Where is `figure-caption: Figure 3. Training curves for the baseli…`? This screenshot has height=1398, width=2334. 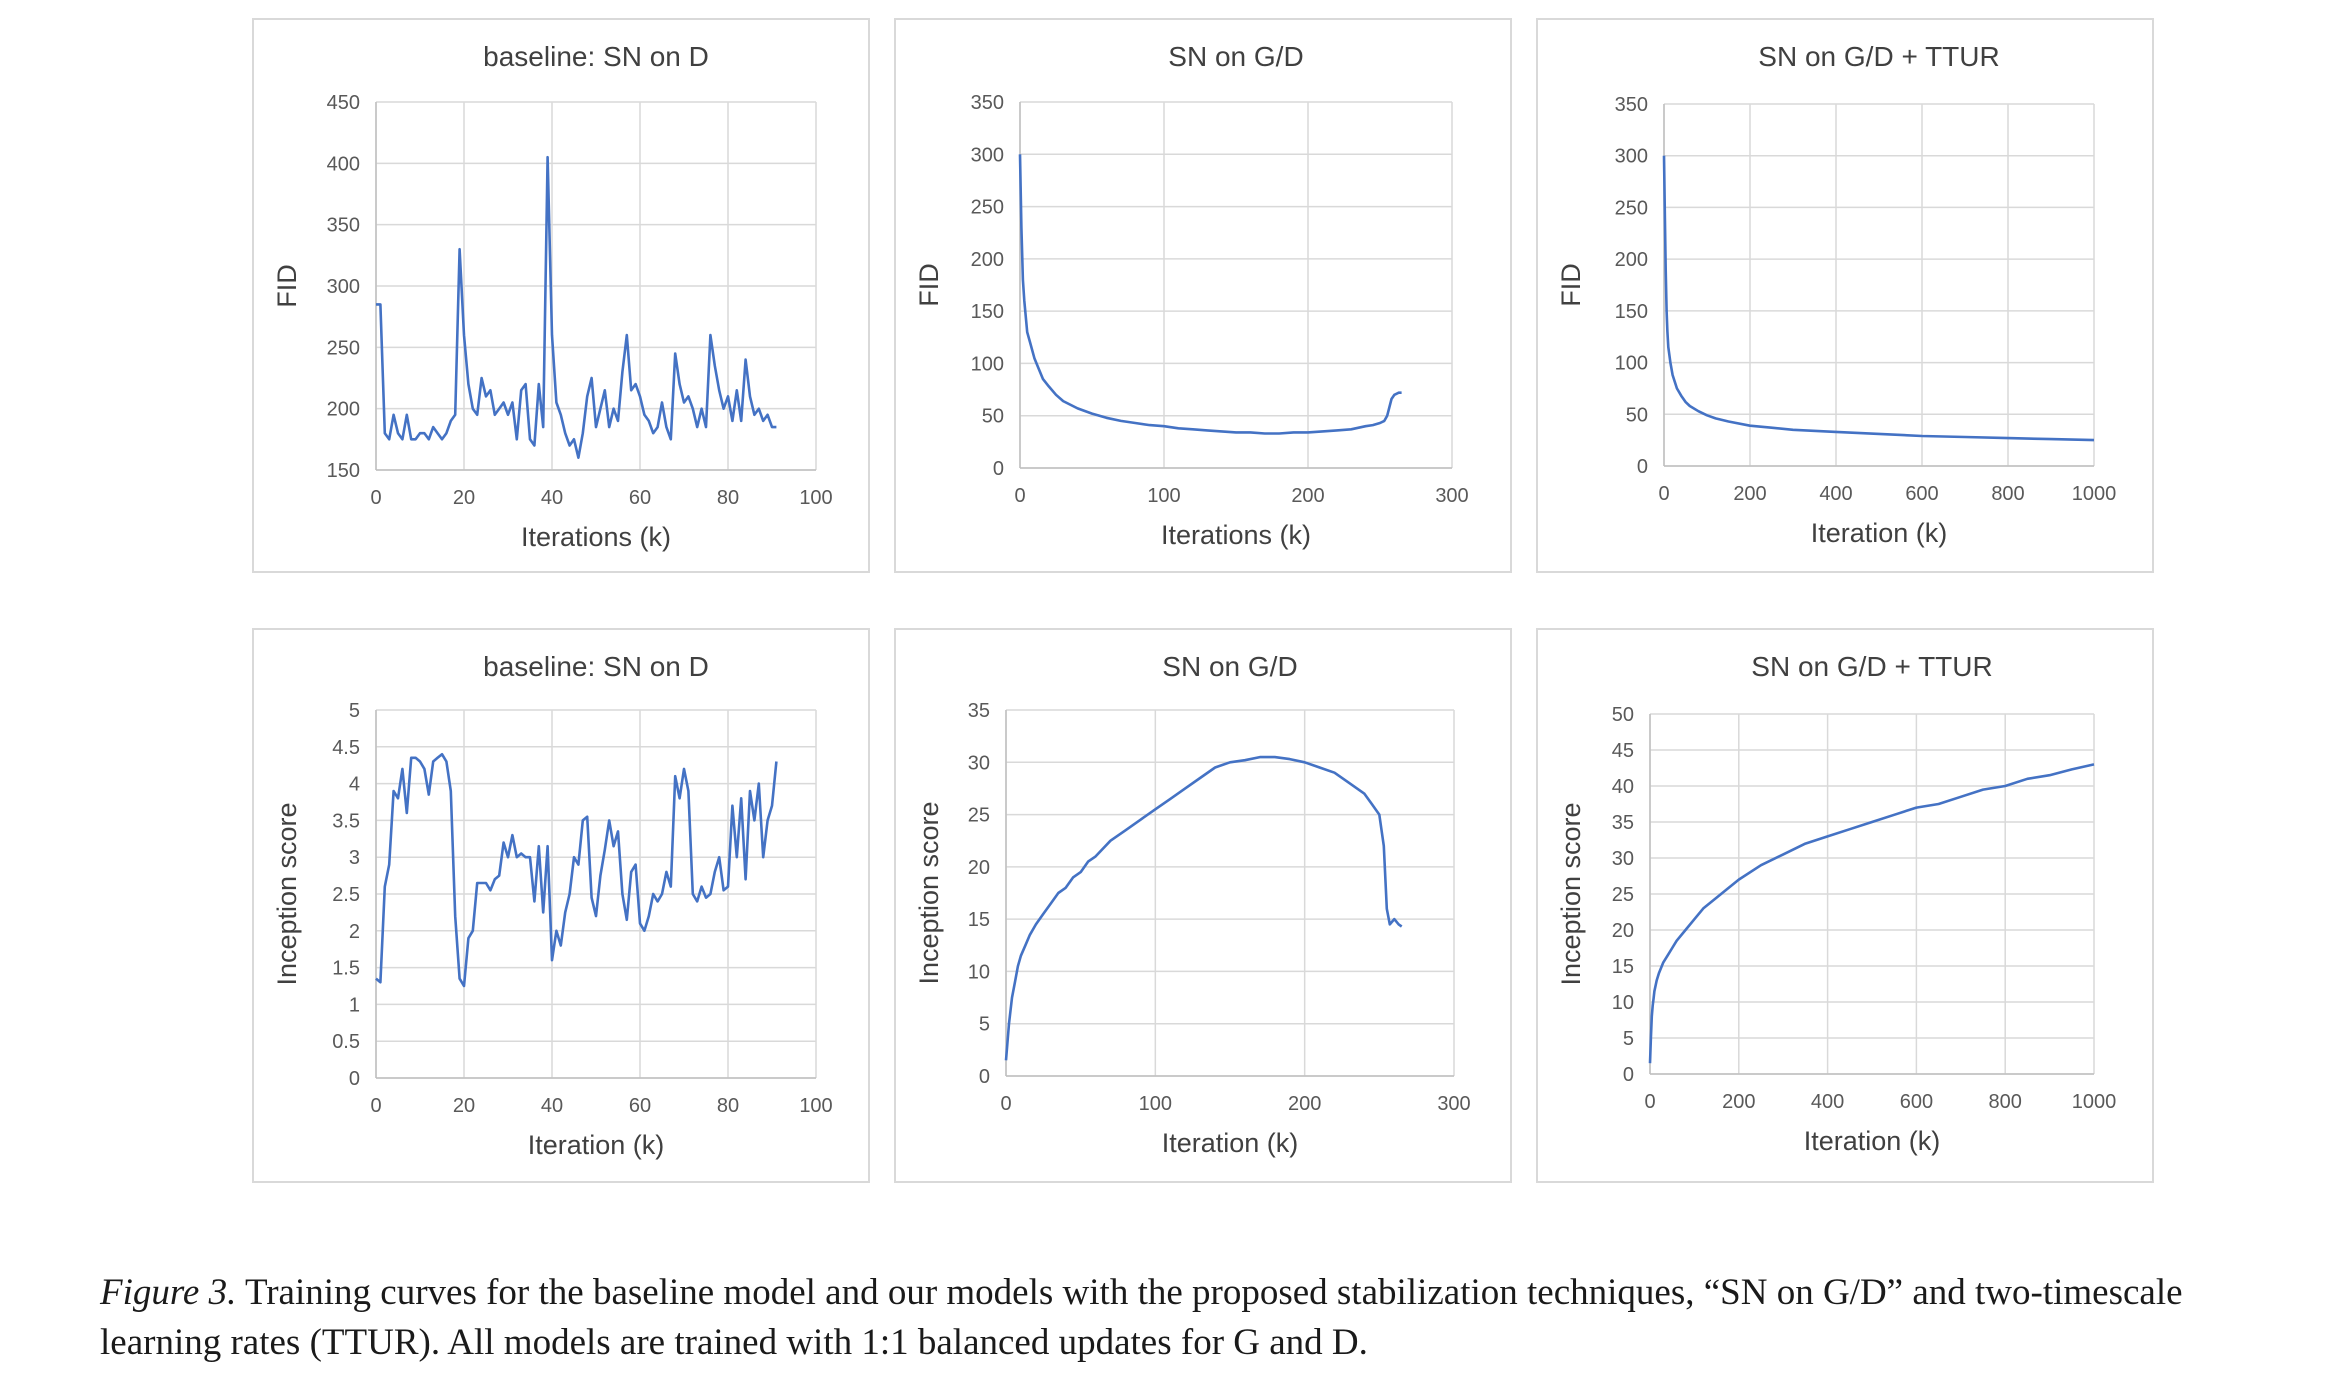 figure-caption: Figure 3. Training curves for the baseli… is located at coordinates (1200, 1318).